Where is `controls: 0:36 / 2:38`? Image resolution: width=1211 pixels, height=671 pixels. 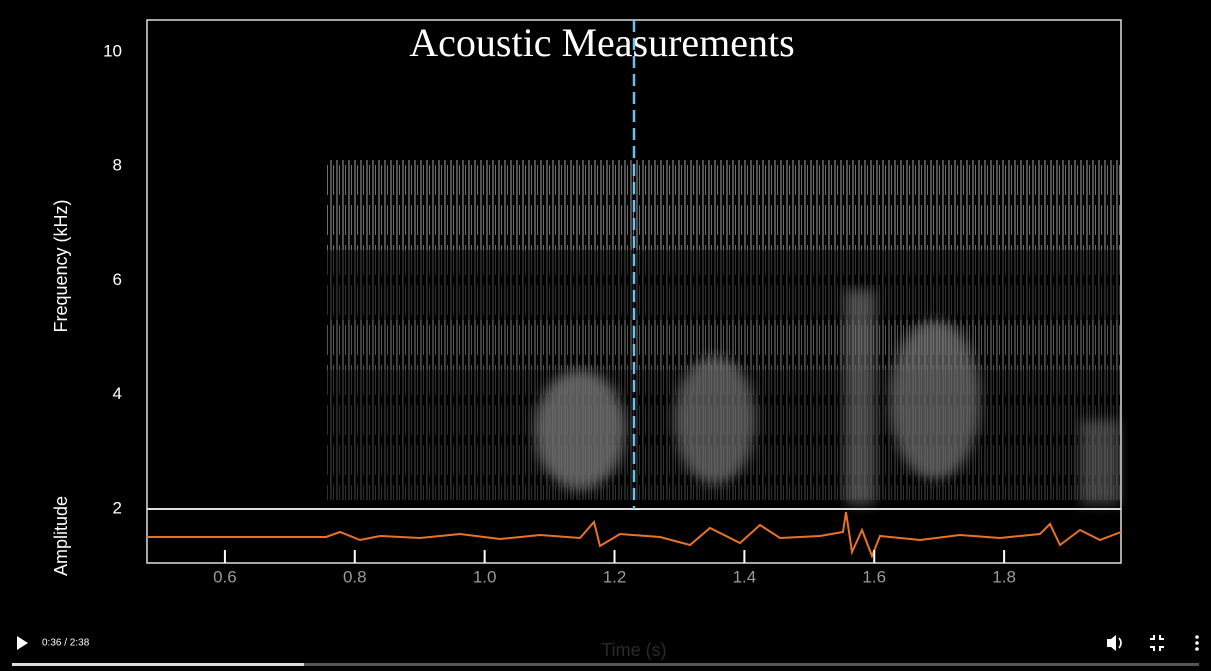 controls: 0:36 / 2:38 is located at coordinates (605, 648).